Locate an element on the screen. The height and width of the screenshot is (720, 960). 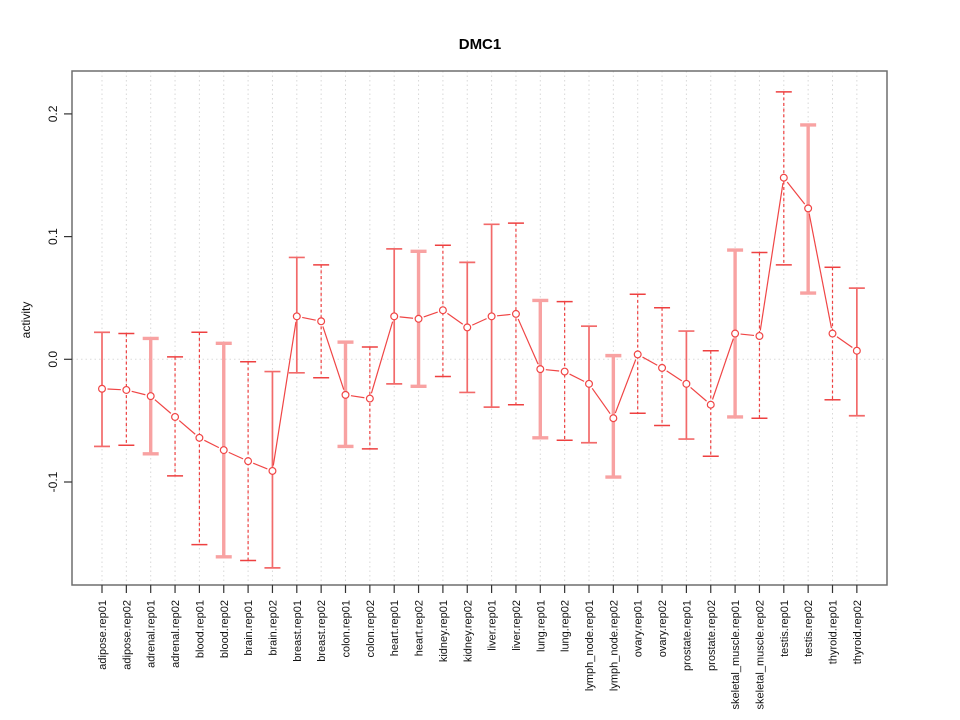
x-axis-label: breast.rep01 is located at coordinates (298, 631).